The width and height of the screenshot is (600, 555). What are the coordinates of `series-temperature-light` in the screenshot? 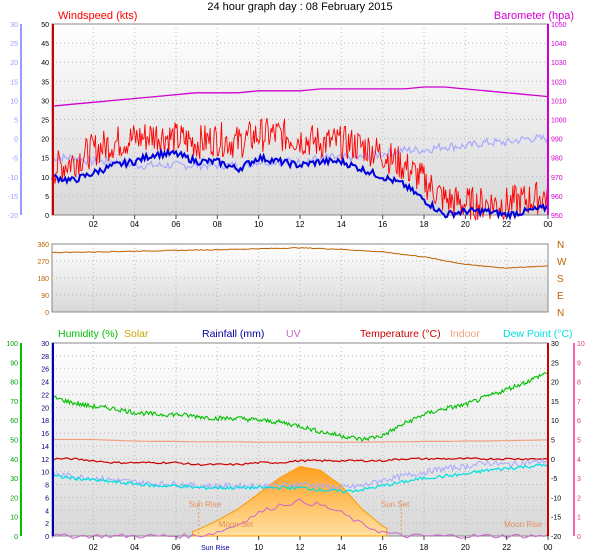 It's located at (299, 473).